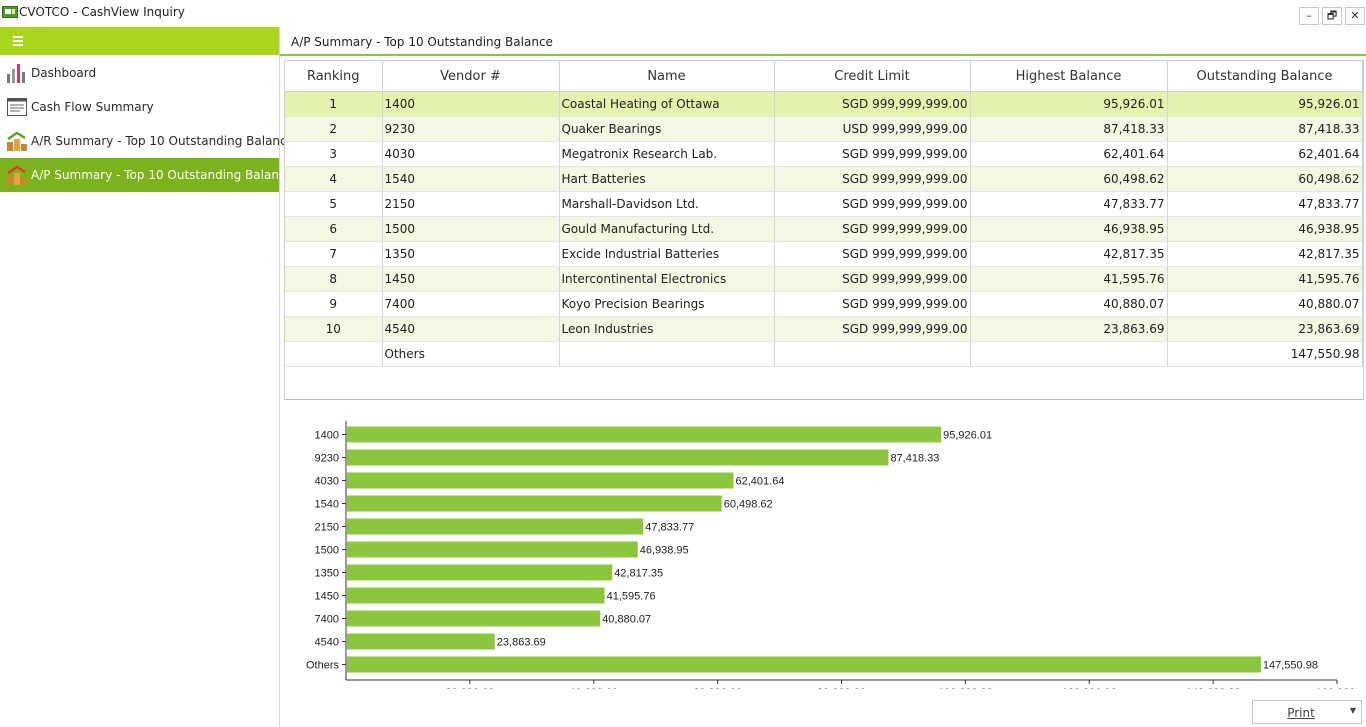 The width and height of the screenshot is (1366, 727). What do you see at coordinates (1265, 154) in the screenshot?
I see `cell-outstanding-balance: 62,401.64` at bounding box center [1265, 154].